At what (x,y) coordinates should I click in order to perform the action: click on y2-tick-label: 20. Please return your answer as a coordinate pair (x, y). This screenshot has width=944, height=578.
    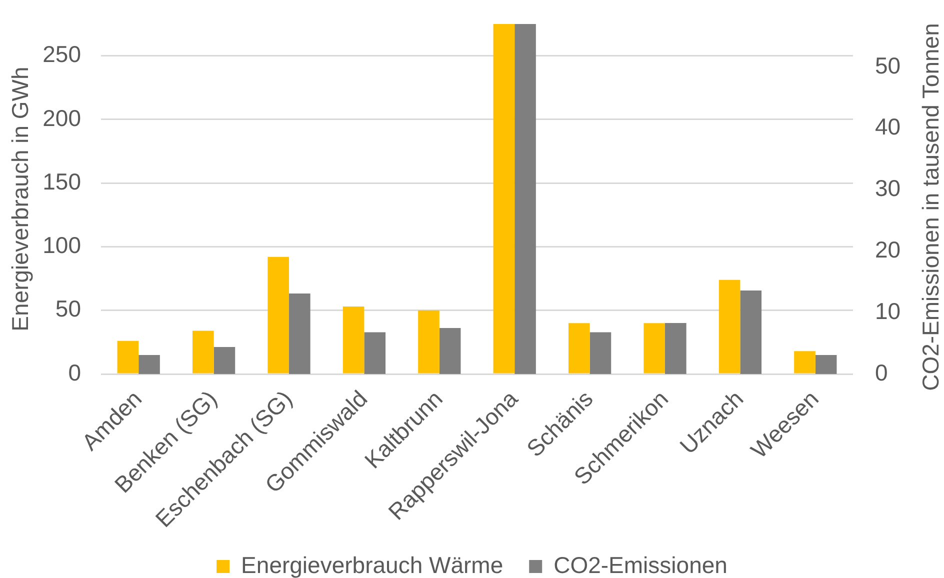
    Looking at the image, I should click on (888, 249).